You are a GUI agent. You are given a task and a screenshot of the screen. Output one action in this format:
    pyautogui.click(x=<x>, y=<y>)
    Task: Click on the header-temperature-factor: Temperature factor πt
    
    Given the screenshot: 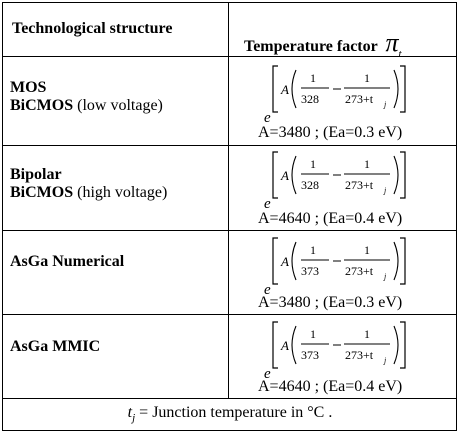 What is the action you would take?
    pyautogui.click(x=323, y=44)
    